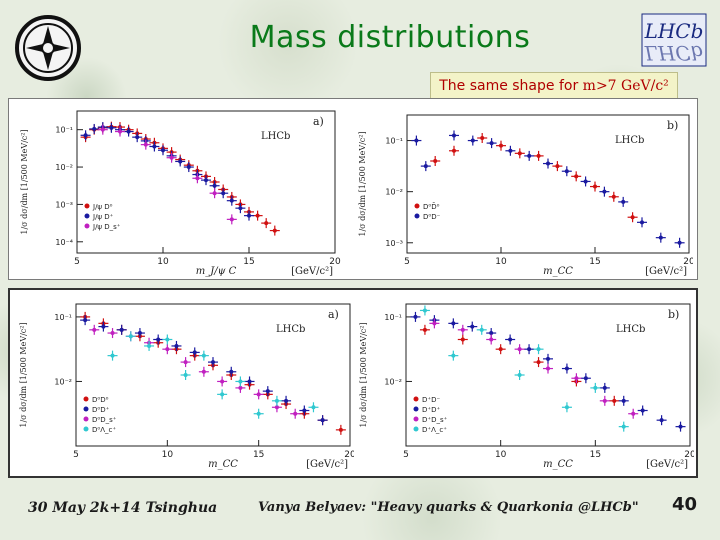  Describe the element at coordinates (685, 504) in the screenshot. I see `page-number: 40` at that location.